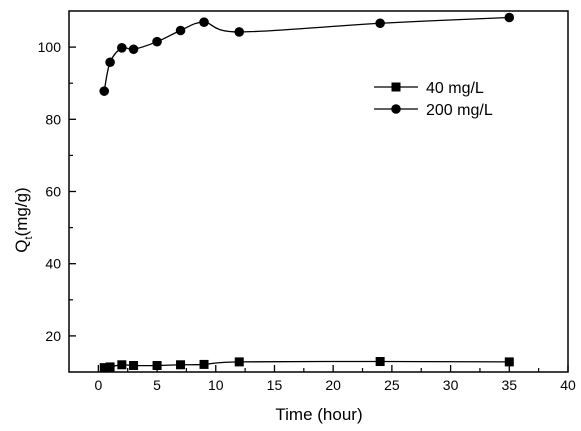  Describe the element at coordinates (459, 110) in the screenshot. I see `legend-label: 200 mg/L` at that location.